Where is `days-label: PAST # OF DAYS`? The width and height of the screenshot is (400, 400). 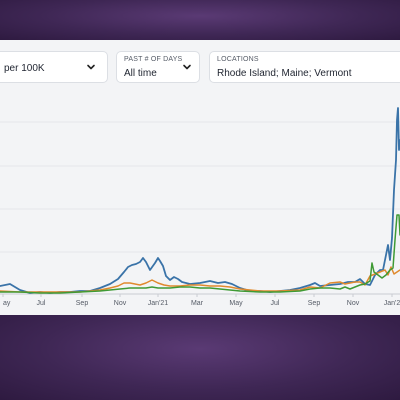
days-label: PAST # OF DAYS is located at coordinates (153, 59).